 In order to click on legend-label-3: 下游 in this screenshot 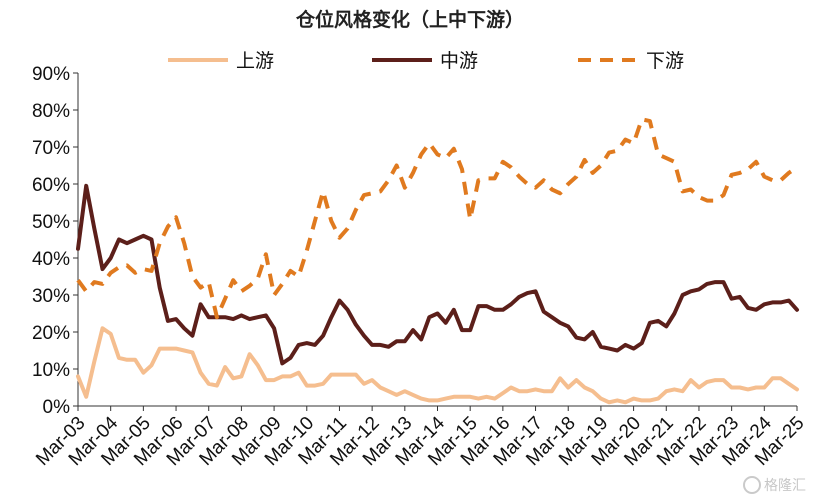, I will do `click(665, 61)`.